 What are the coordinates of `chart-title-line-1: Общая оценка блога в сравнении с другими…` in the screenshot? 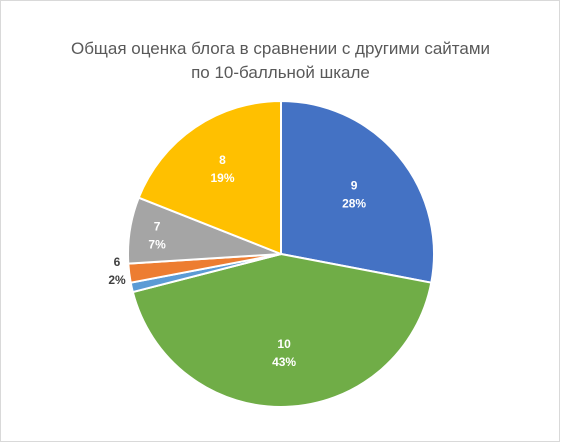 It's located at (280, 48).